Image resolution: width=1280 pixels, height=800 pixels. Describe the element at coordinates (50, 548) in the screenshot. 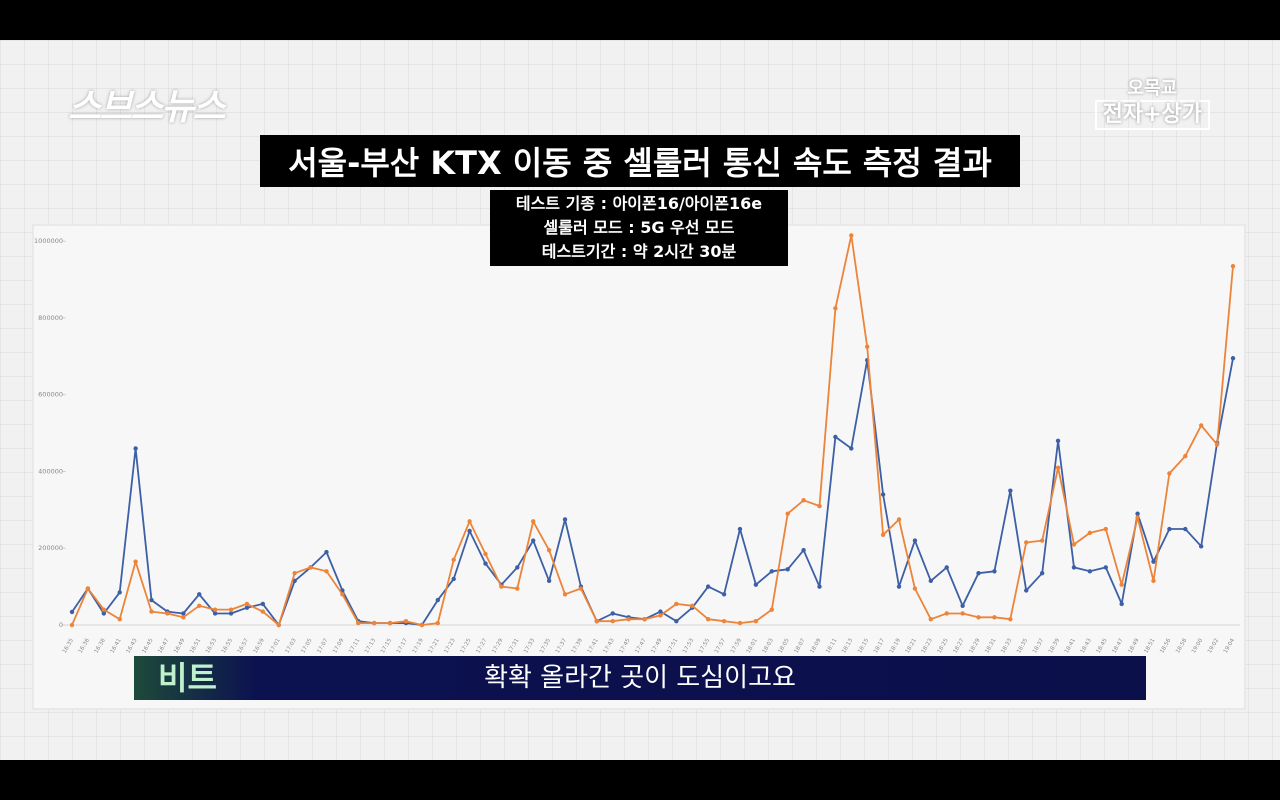

I see `y-tick-label: 200000` at that location.